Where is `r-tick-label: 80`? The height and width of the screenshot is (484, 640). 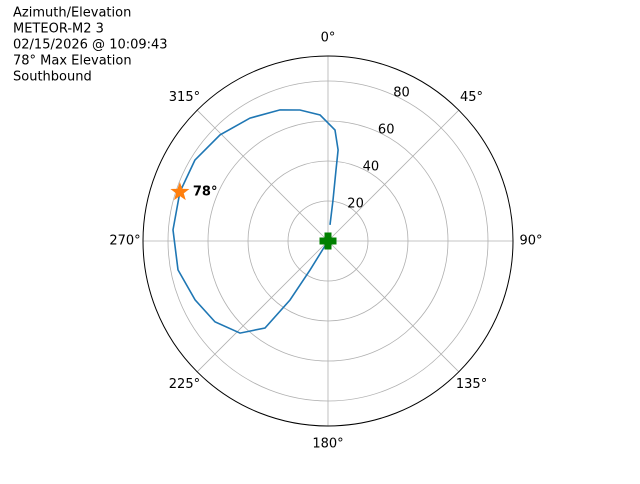
r-tick-label: 80 is located at coordinates (401, 93).